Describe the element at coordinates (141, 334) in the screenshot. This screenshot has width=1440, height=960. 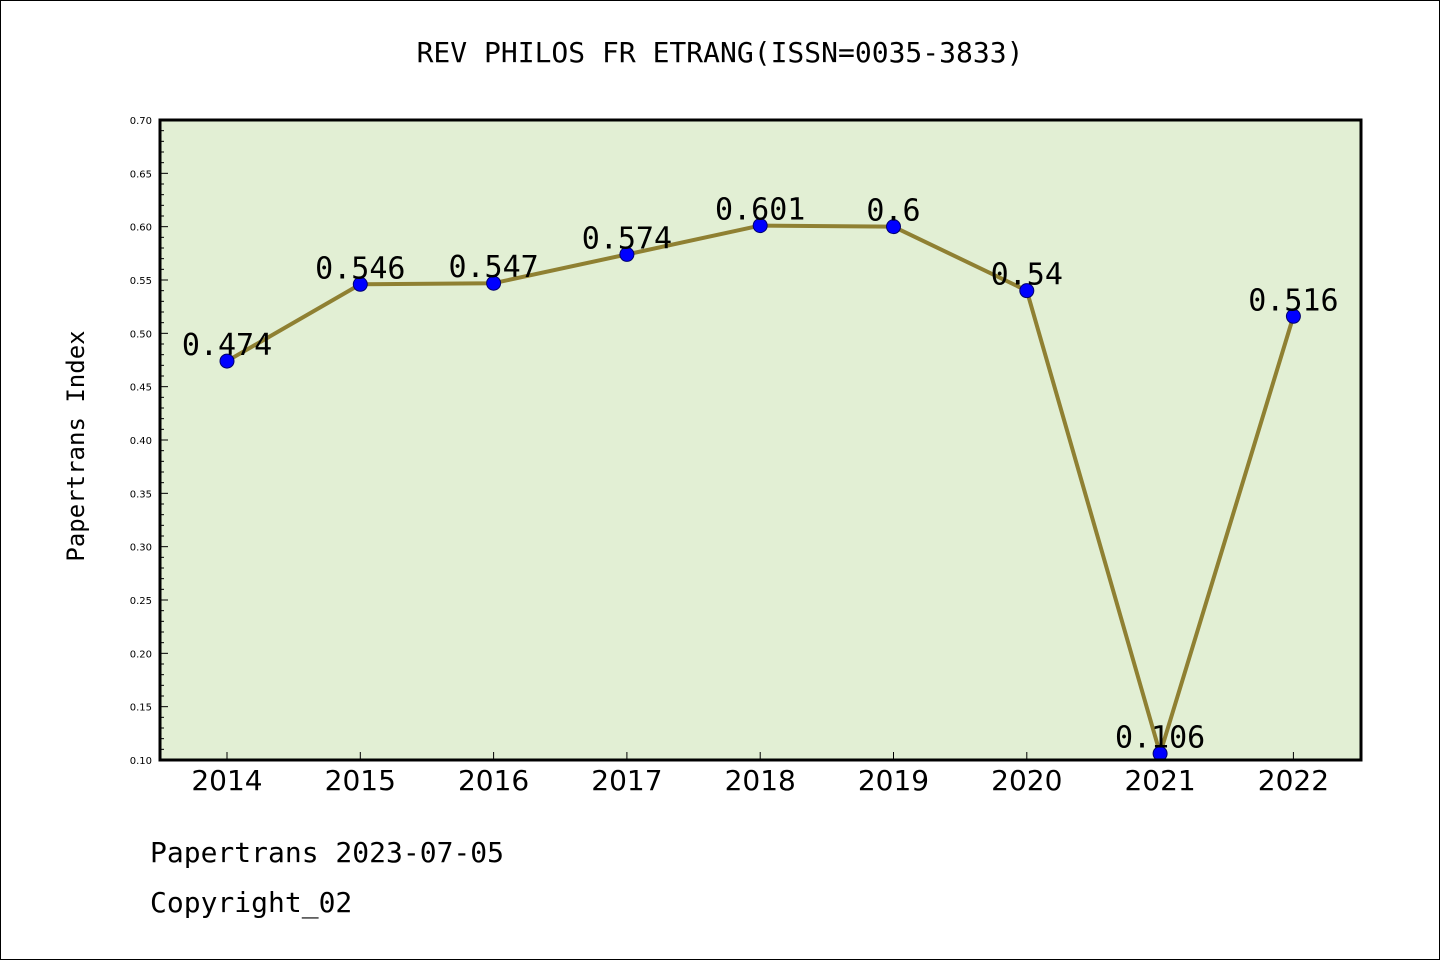
I see `y-tick-label: 0.50` at that location.